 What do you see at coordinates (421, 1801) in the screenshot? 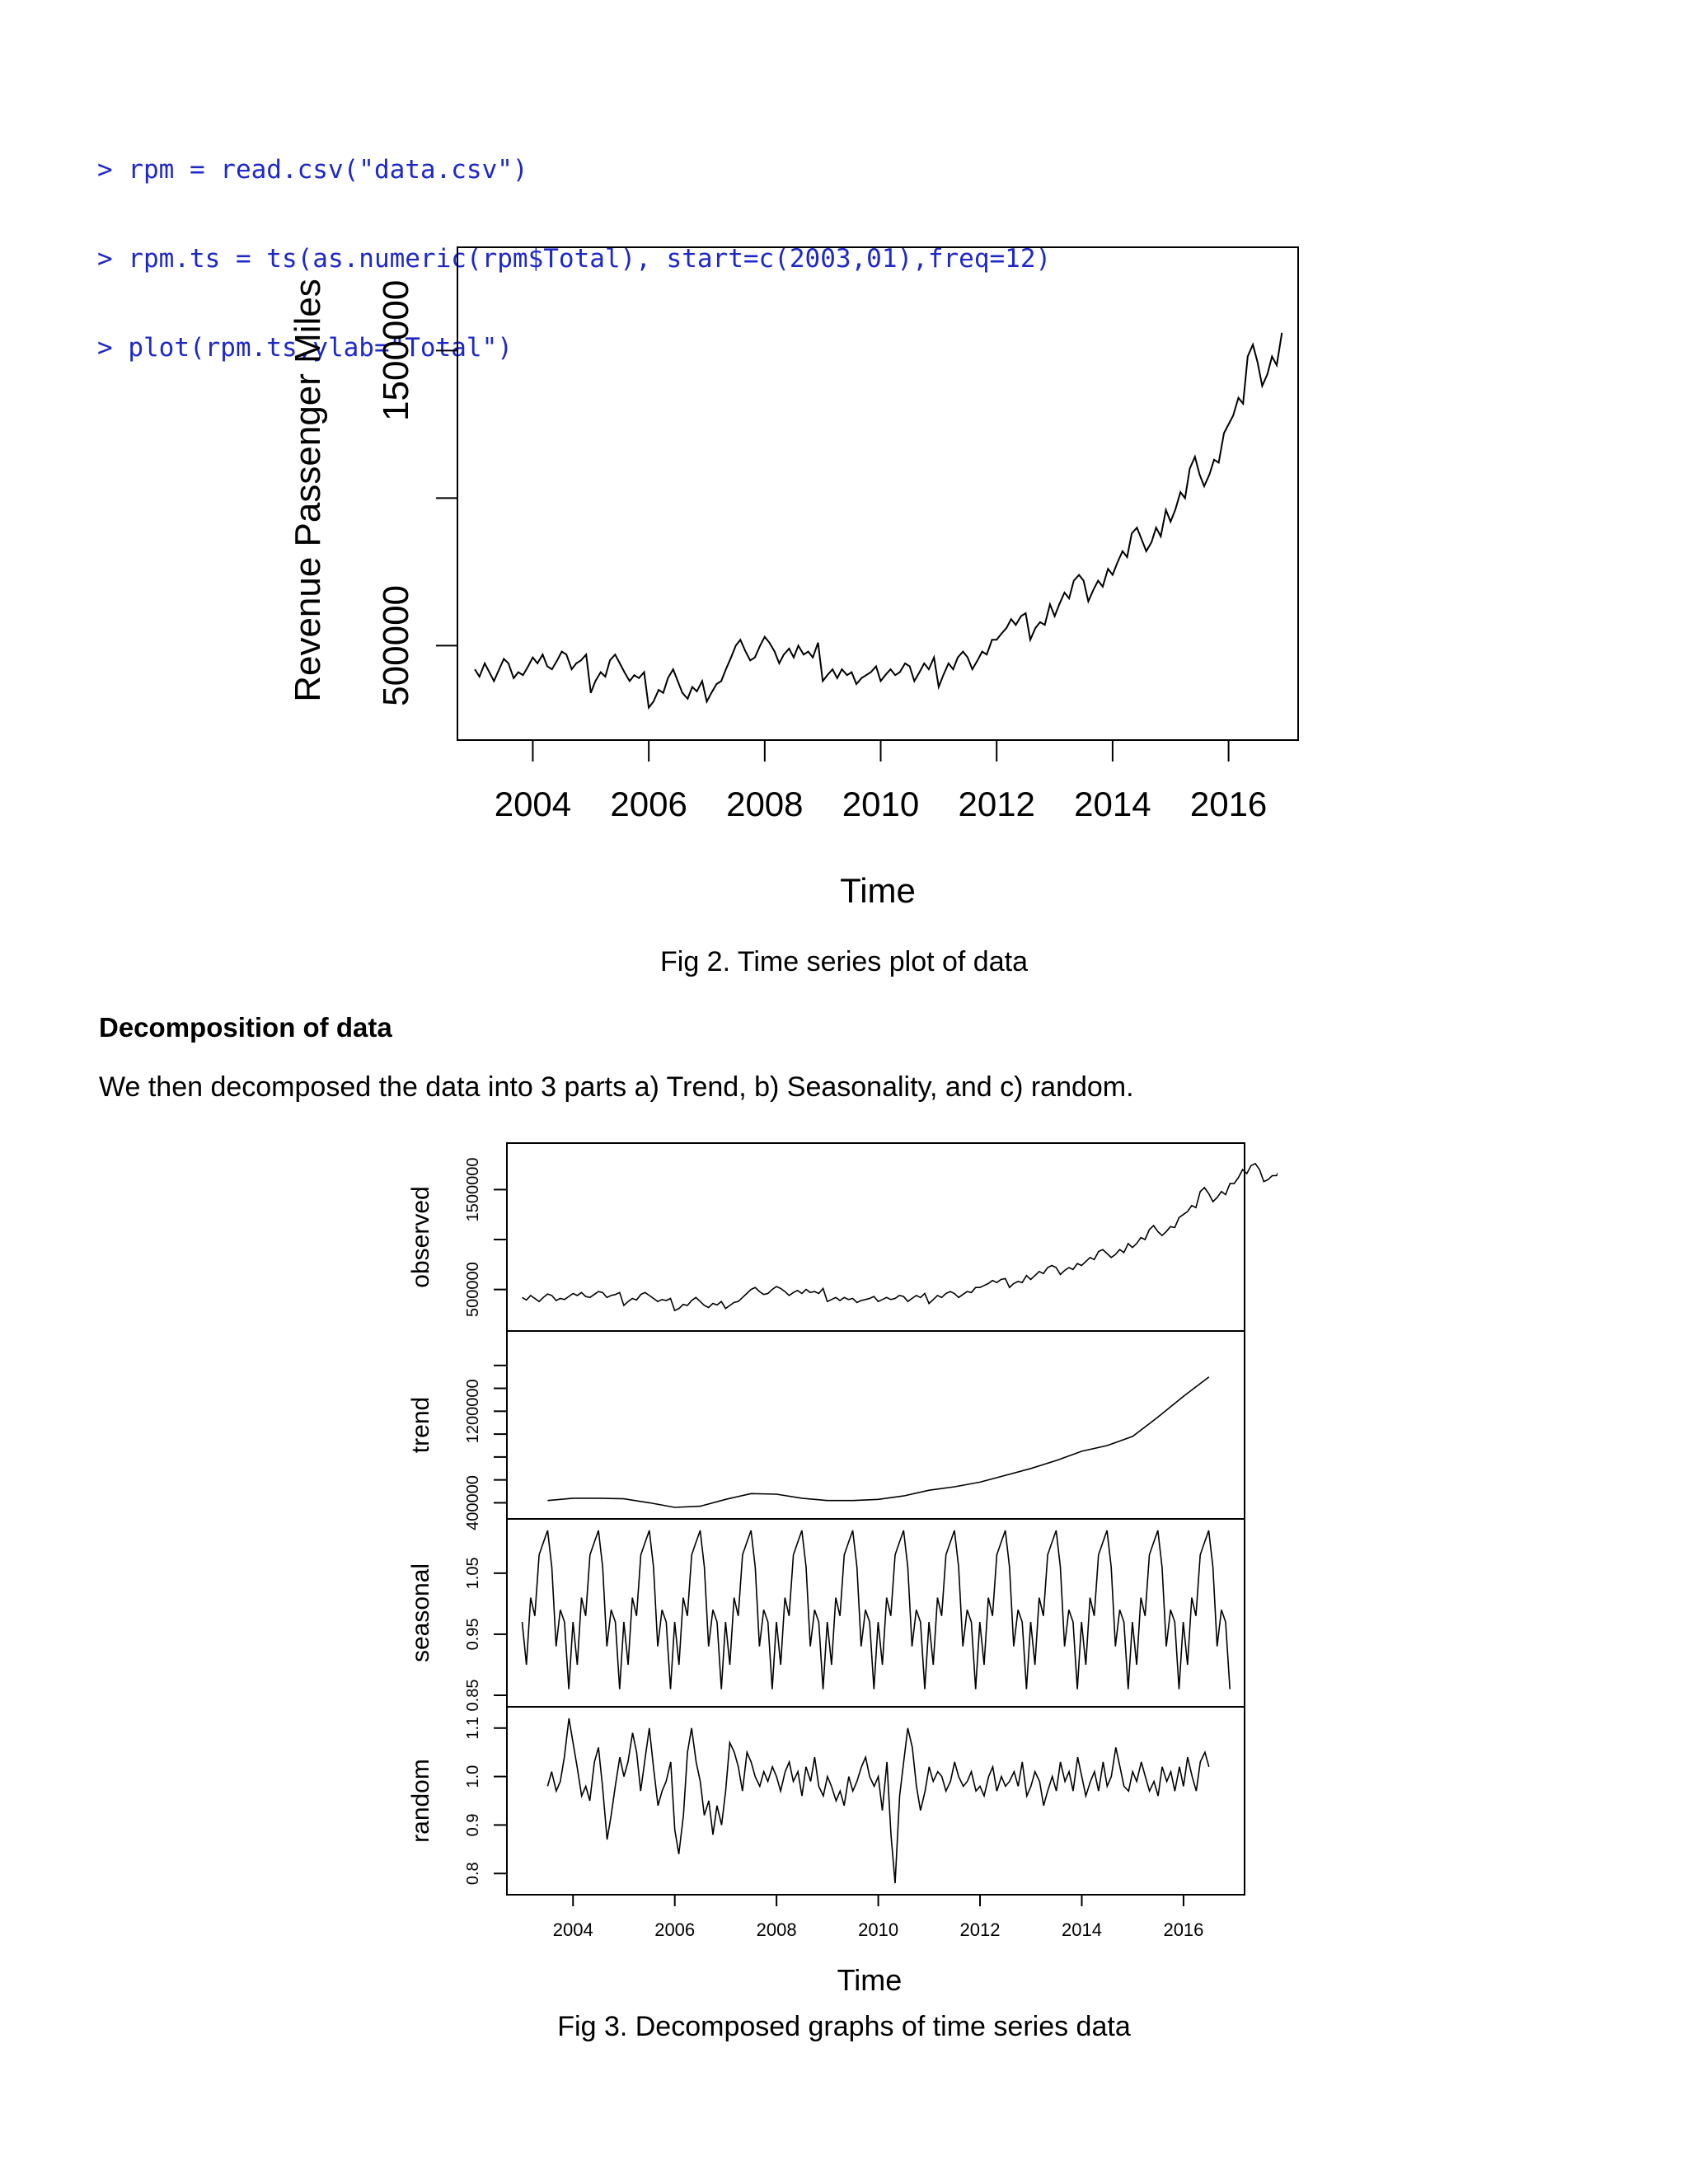
I see `panel-label: random` at bounding box center [421, 1801].